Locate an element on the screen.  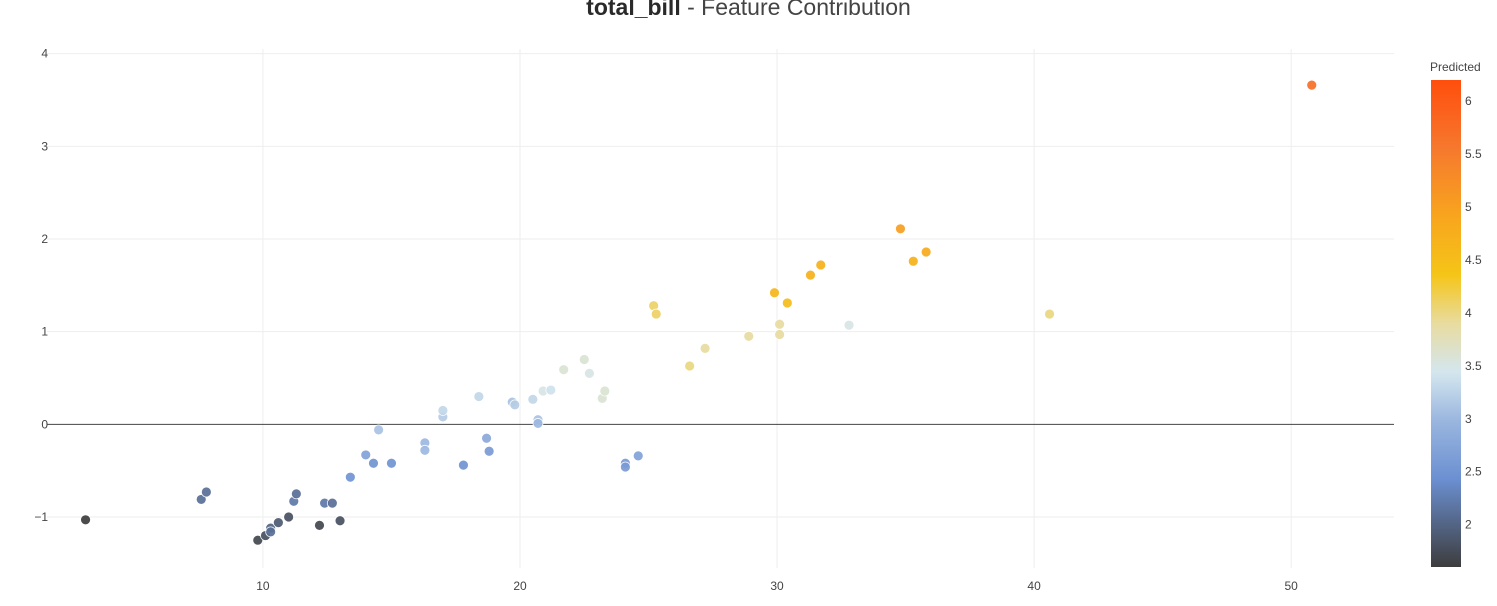
y-tick-label: 3 is located at coordinates (44, 146).